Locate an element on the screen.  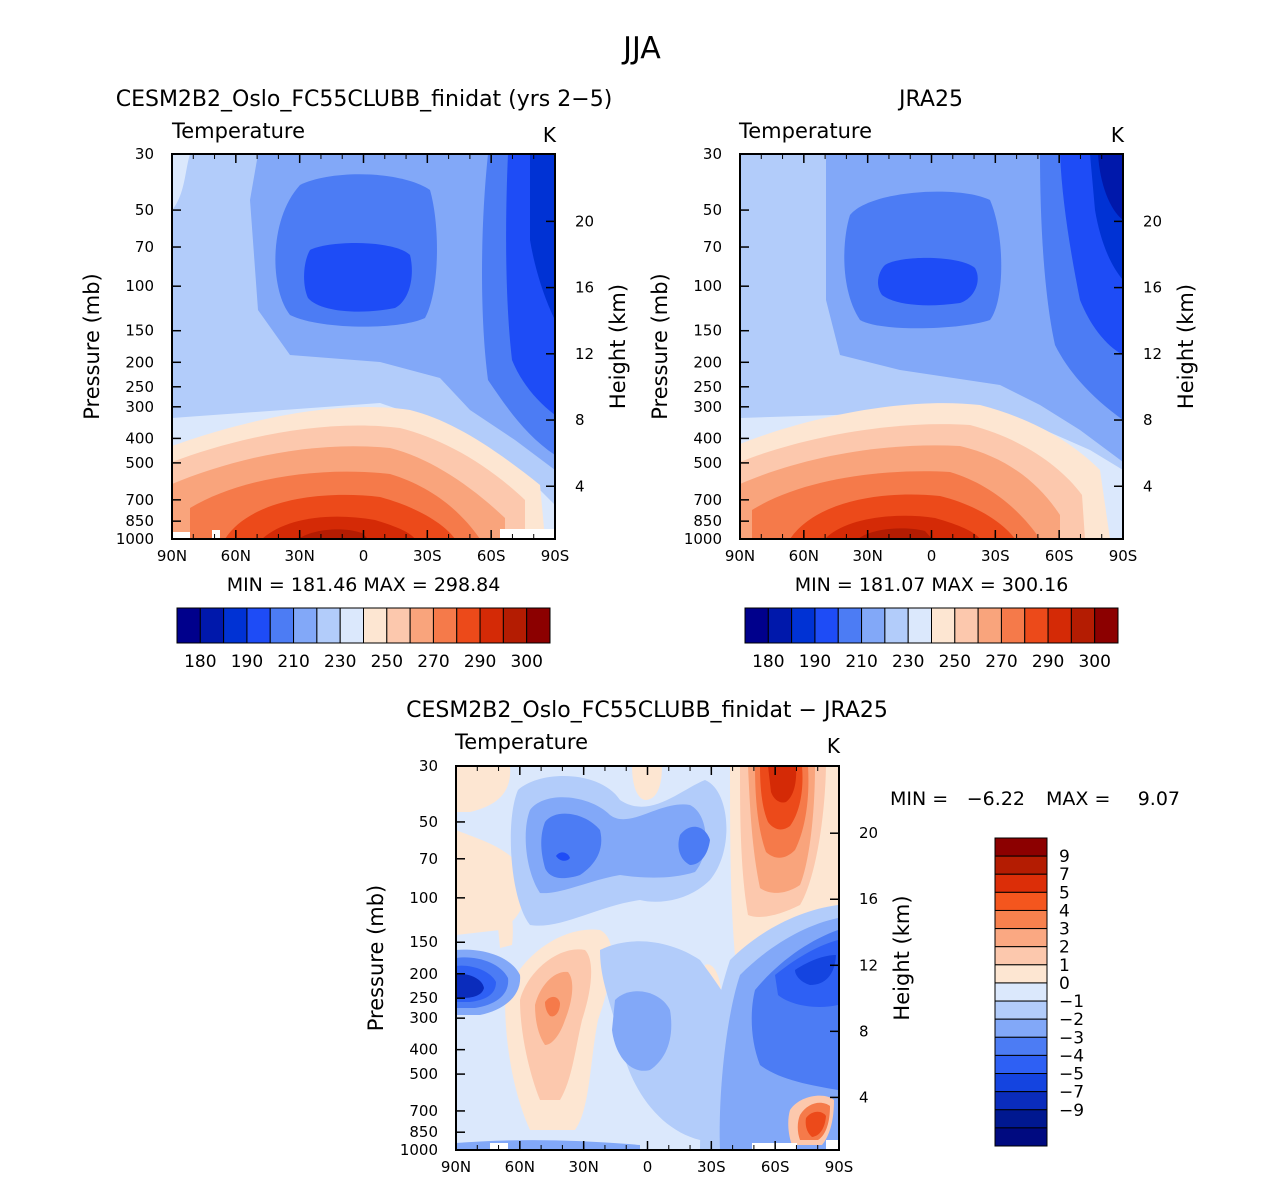
colorbar-obs: 180 190 210 230 250 270 290 300 is located at coordinates (931, 639).